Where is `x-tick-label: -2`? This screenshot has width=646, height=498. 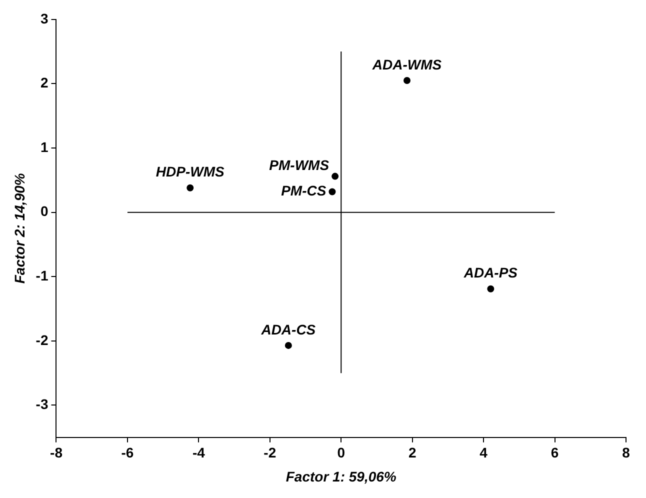
x-tick-label: -2 is located at coordinates (270, 452).